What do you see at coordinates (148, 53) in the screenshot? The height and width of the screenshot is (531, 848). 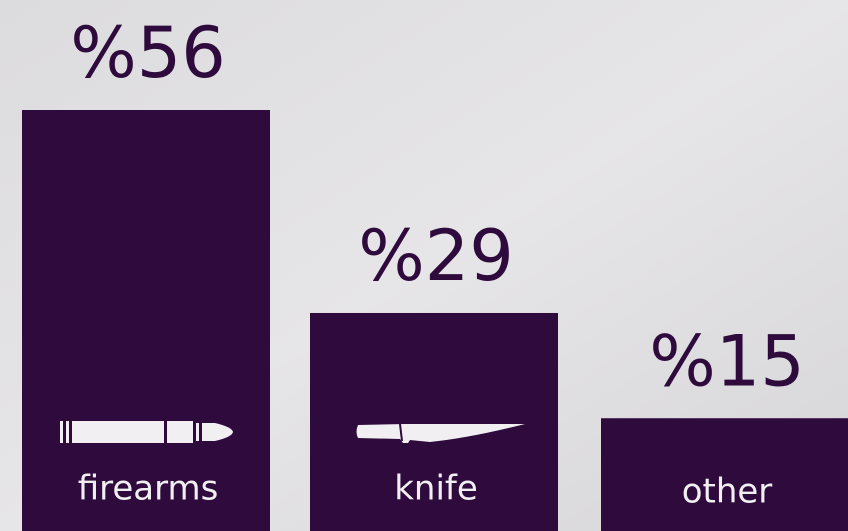 I see `value-label: %56` at bounding box center [148, 53].